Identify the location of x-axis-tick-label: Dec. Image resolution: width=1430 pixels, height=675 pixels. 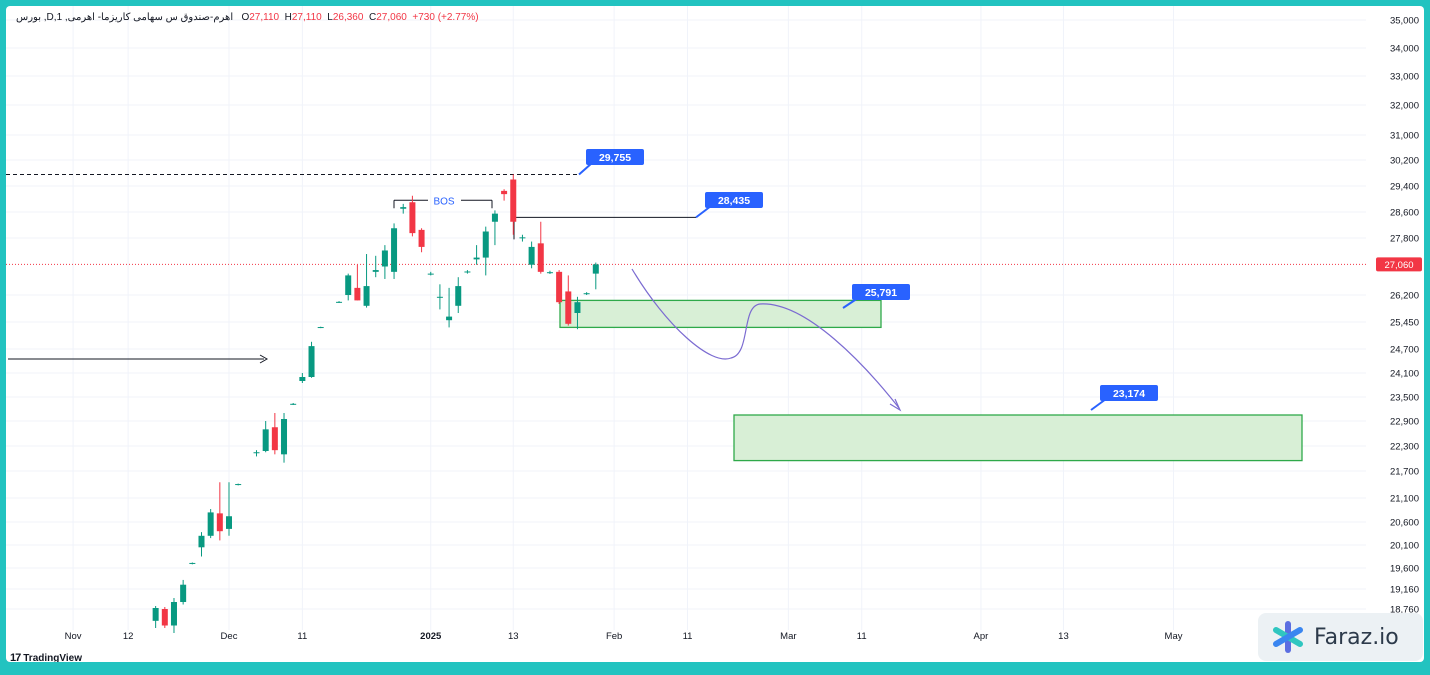
(229, 636).